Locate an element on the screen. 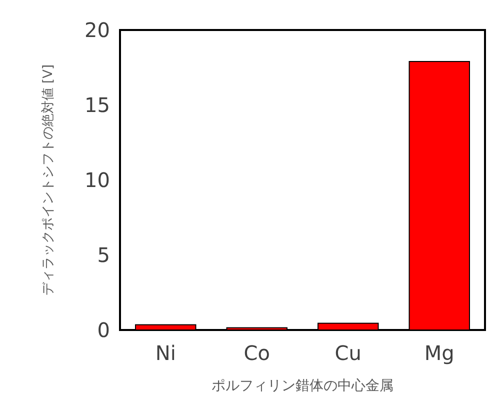  y-tick-label: 10 is located at coordinates (97, 180).